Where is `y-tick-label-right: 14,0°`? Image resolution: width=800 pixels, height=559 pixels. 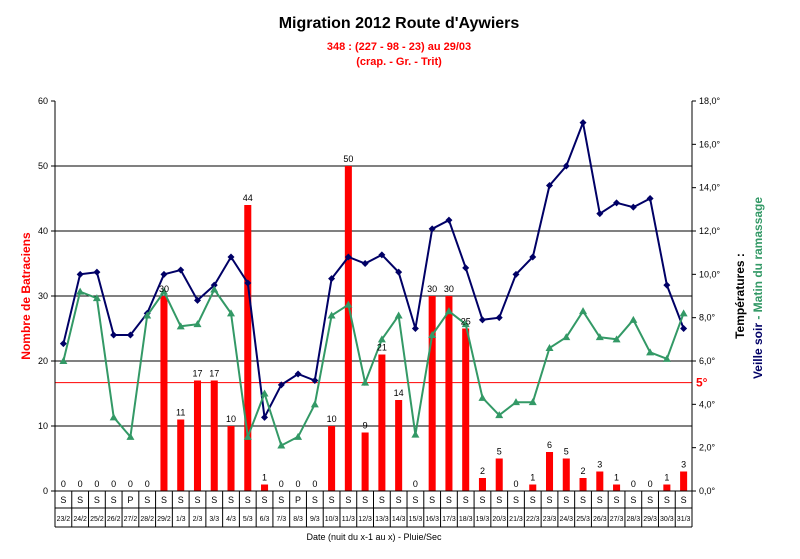 y-tick-label-right: 14,0° is located at coordinates (710, 188).